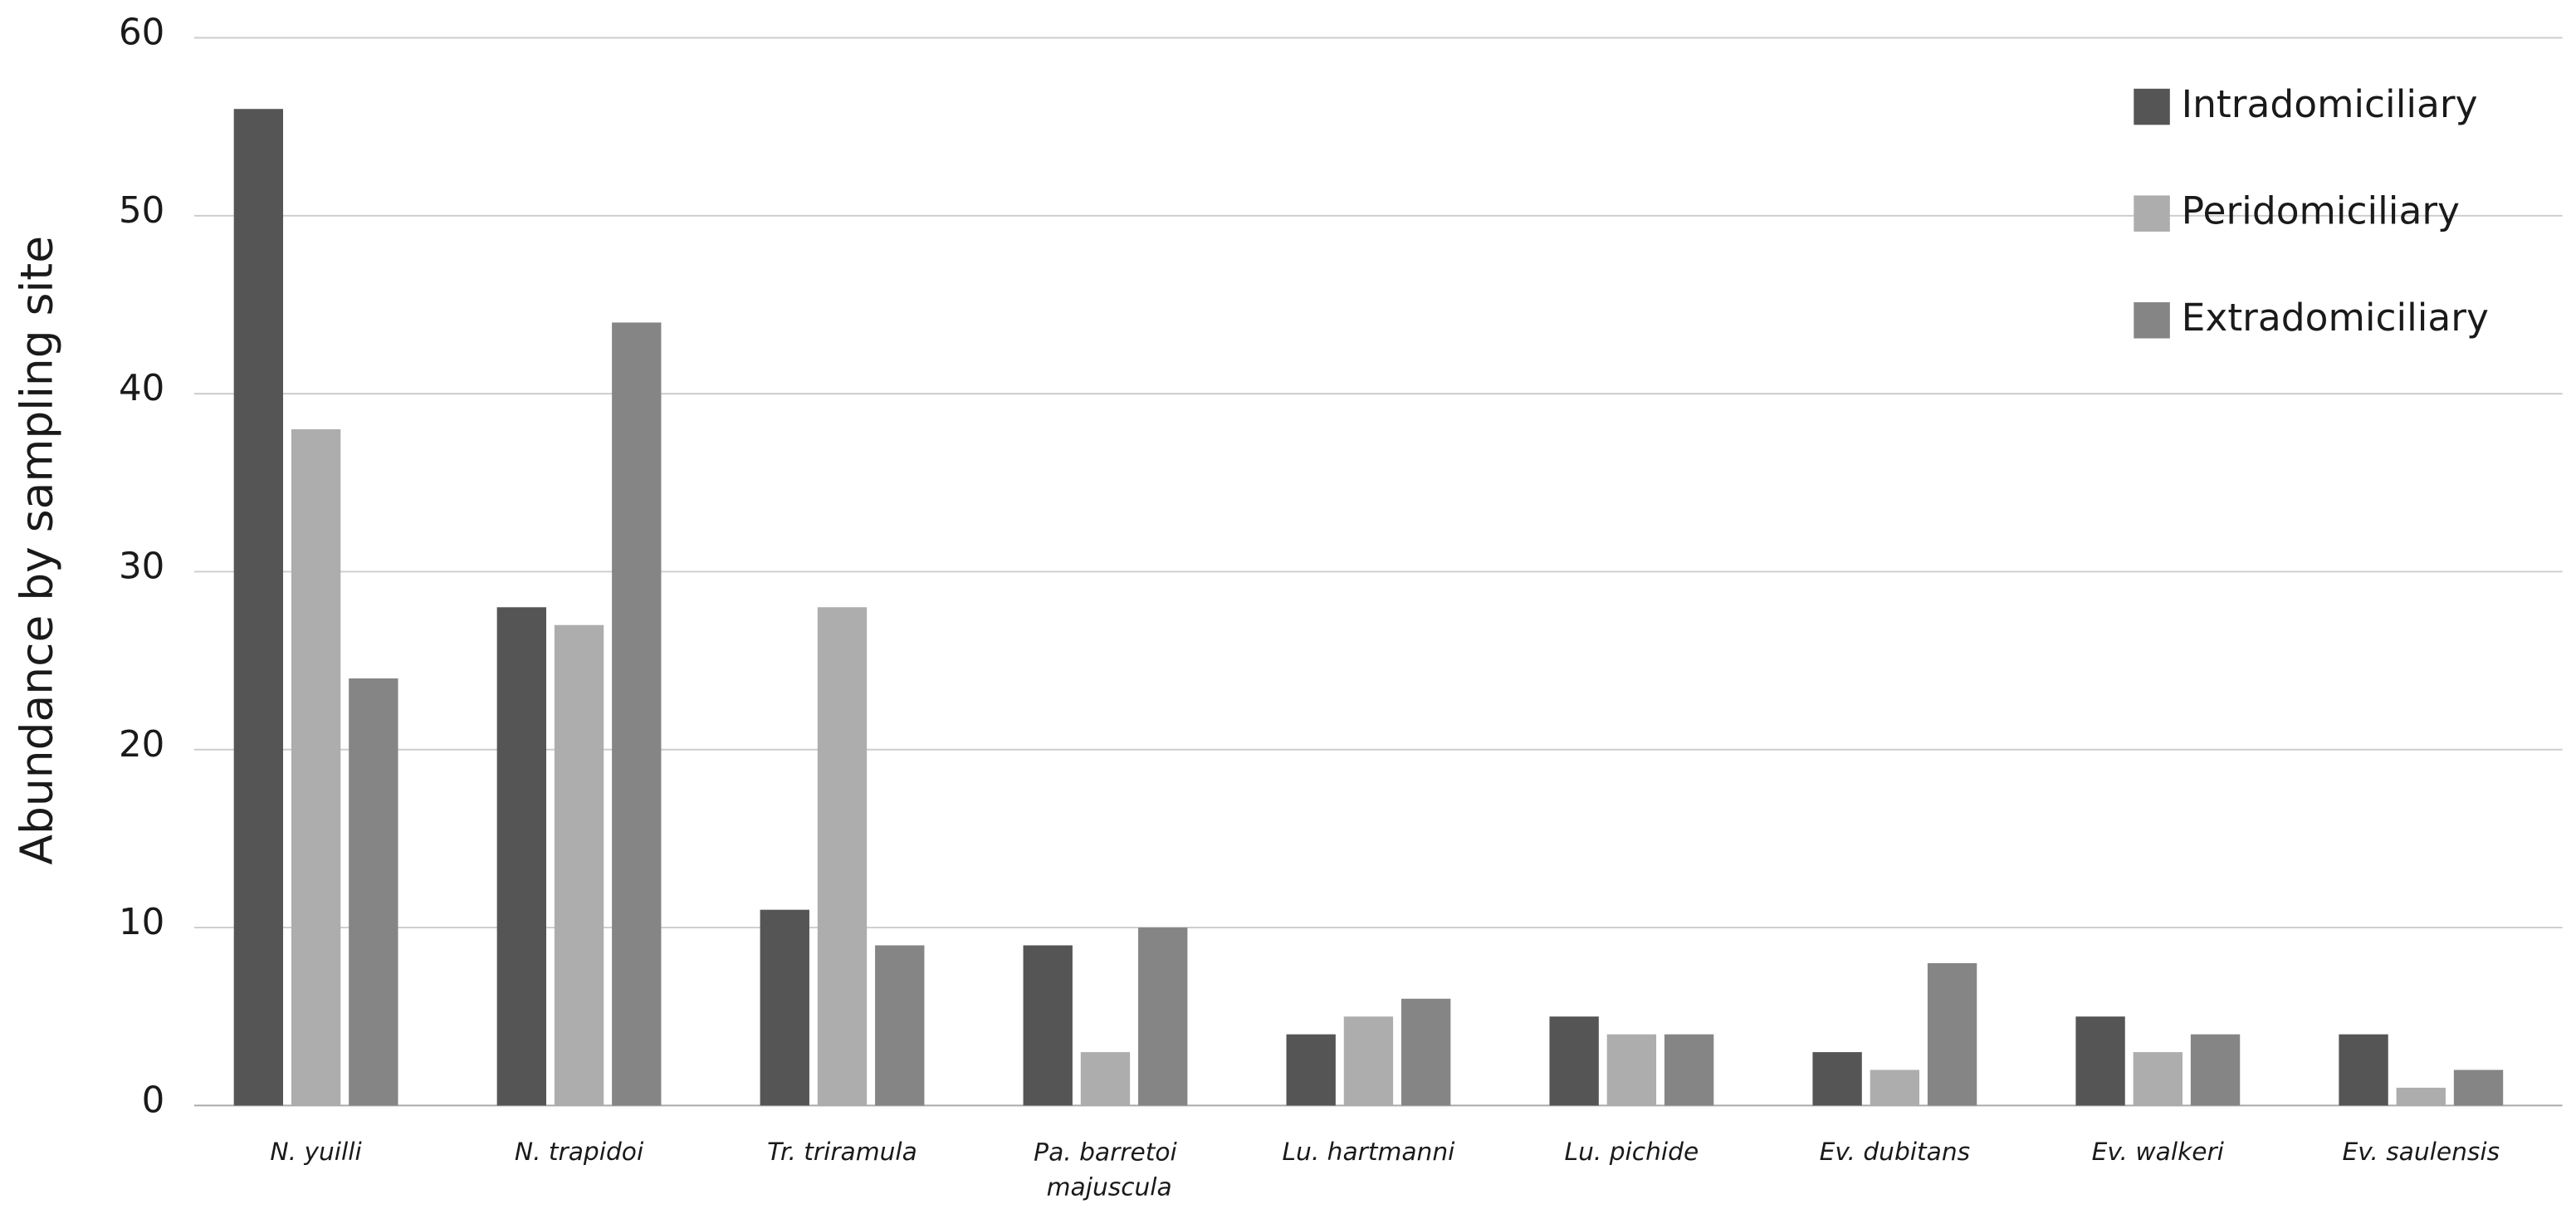  What do you see at coordinates (2421, 1151) in the screenshot?
I see `x-tick-label: Ev. saulensis` at bounding box center [2421, 1151].